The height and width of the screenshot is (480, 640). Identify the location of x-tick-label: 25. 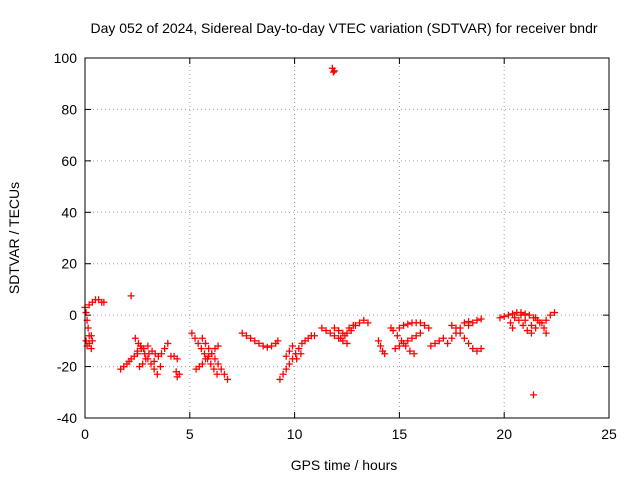
(609, 434).